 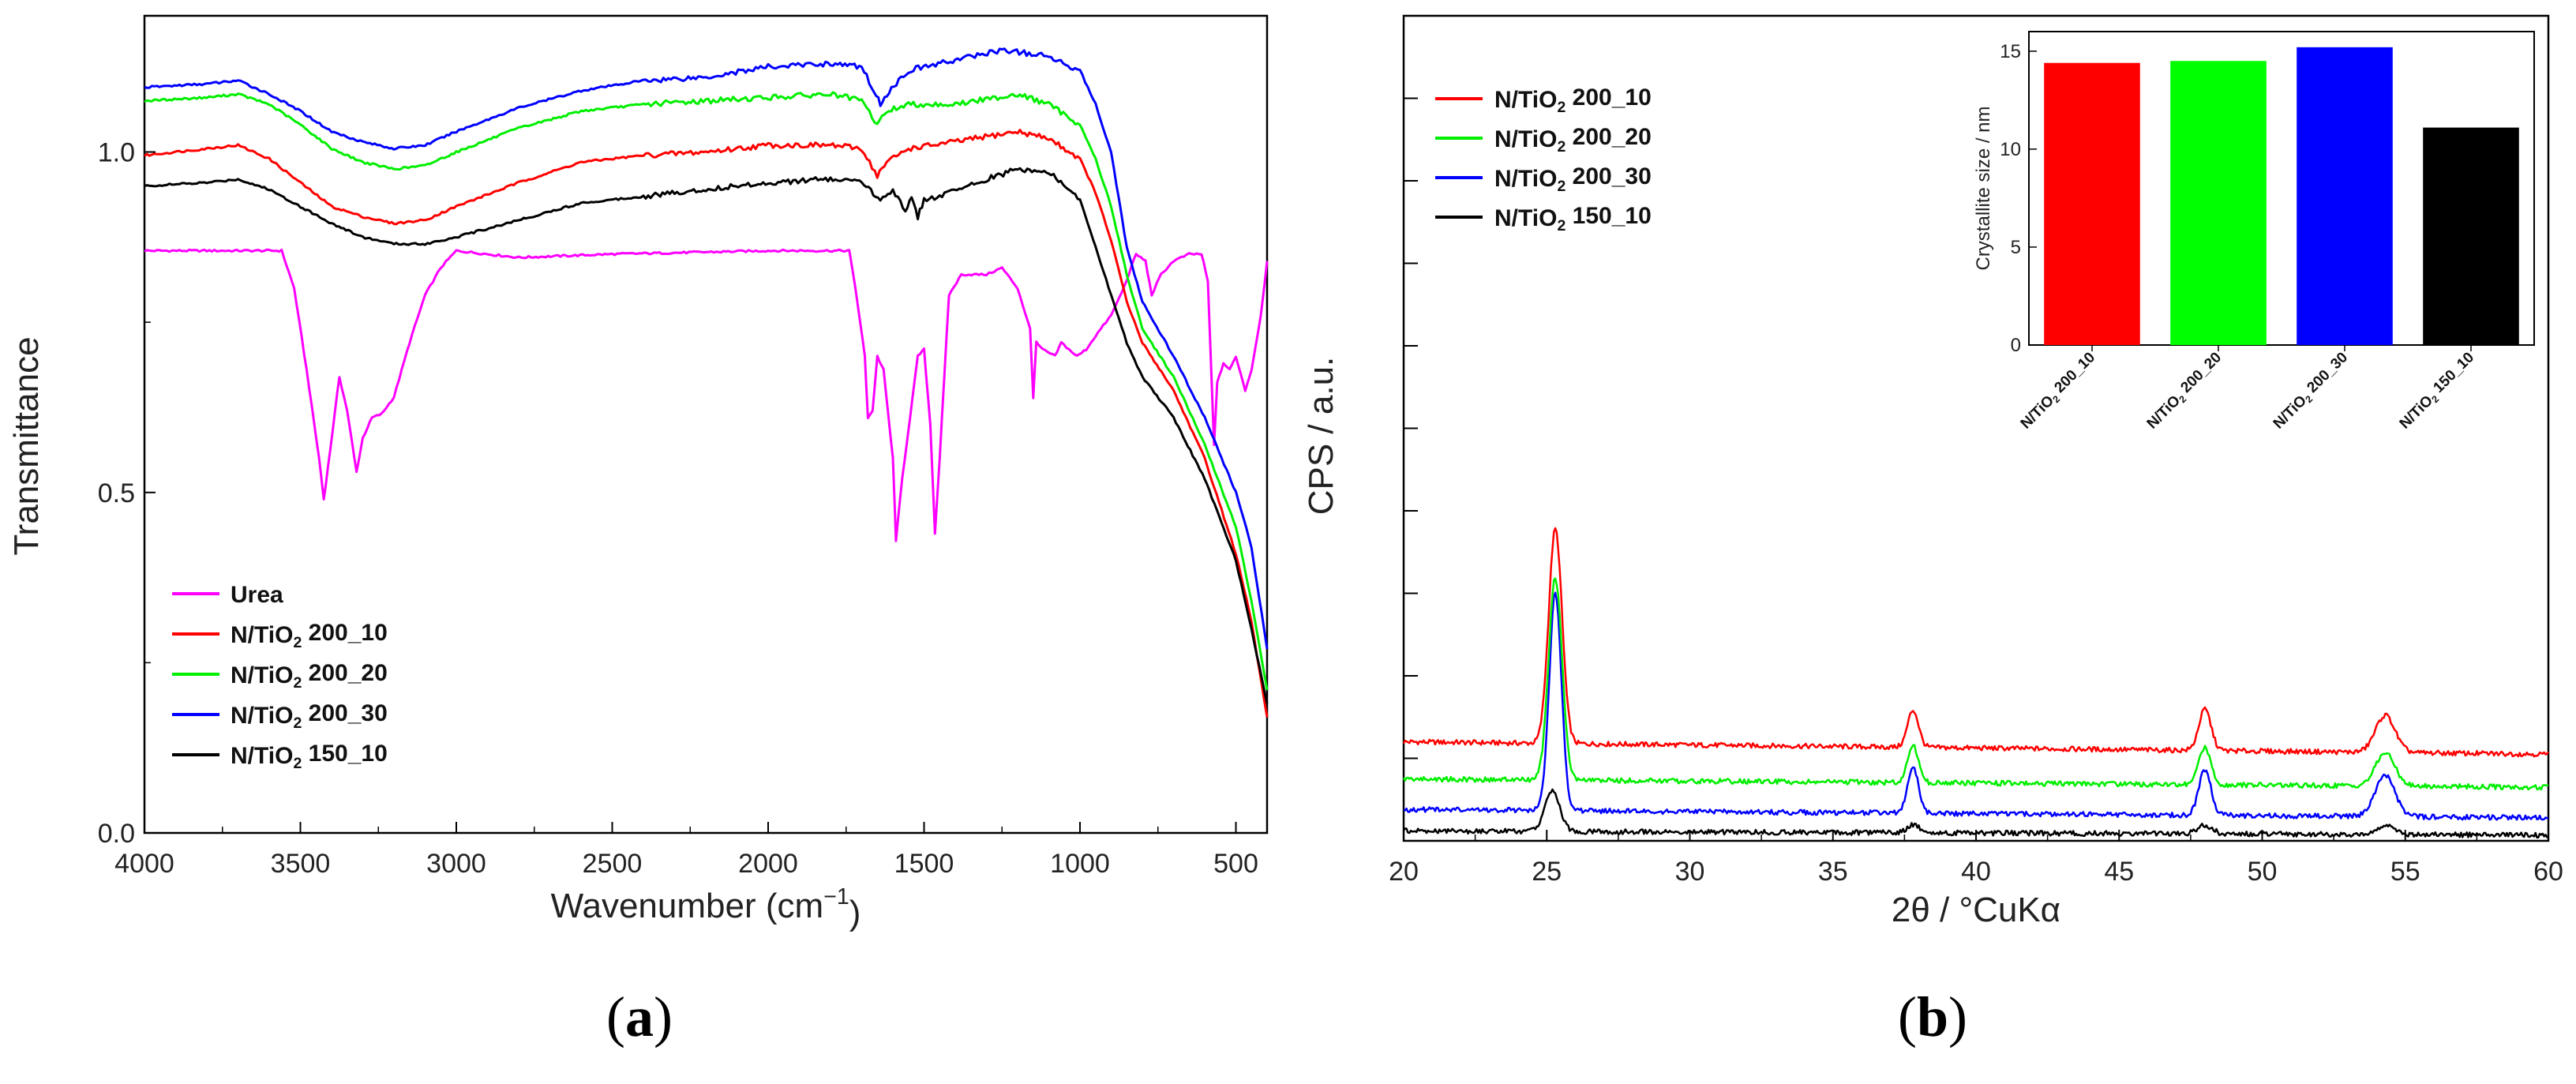 I want to click on inset-category-label: N/TiO2 150_10, so click(x=2437, y=391).